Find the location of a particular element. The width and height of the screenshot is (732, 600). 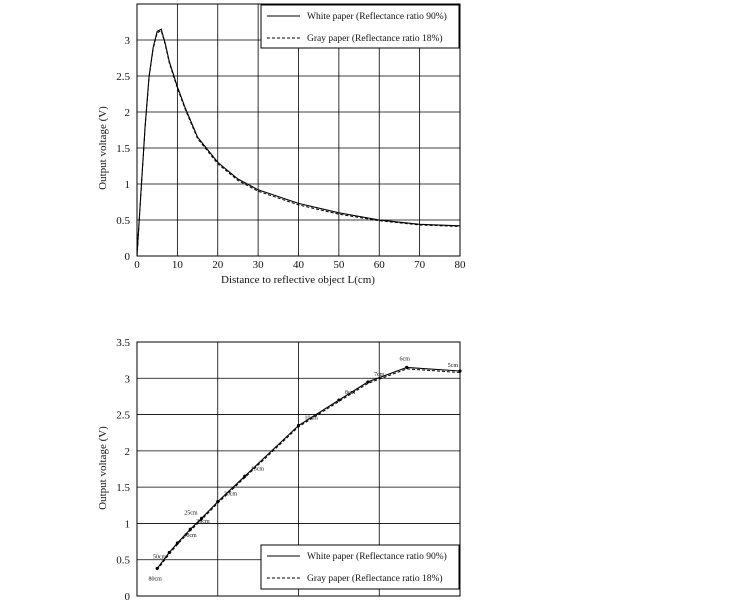

x-tick-label: 20 is located at coordinates (218, 265).